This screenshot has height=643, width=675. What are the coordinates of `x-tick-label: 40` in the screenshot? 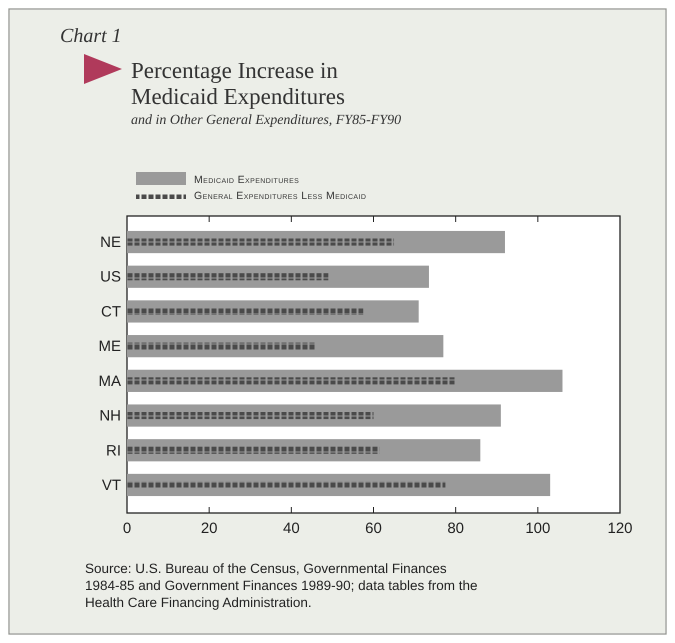 It's located at (291, 528).